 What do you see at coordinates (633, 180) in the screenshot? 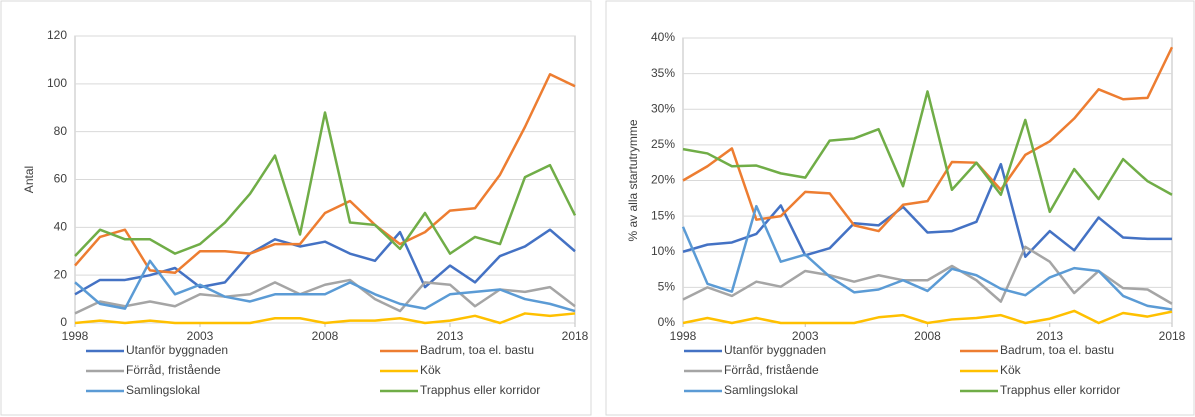
I see `y-axis-label: % av alla startutrymme` at bounding box center [633, 180].